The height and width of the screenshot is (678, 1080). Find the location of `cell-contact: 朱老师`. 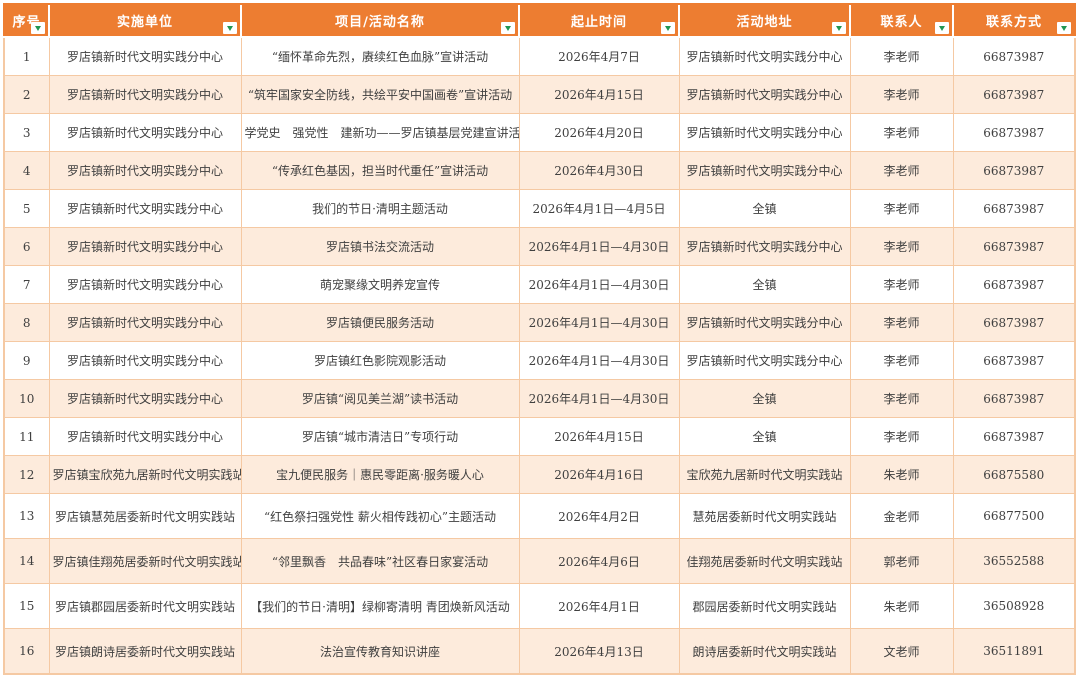

cell-contact: 朱老师 is located at coordinates (901, 474).